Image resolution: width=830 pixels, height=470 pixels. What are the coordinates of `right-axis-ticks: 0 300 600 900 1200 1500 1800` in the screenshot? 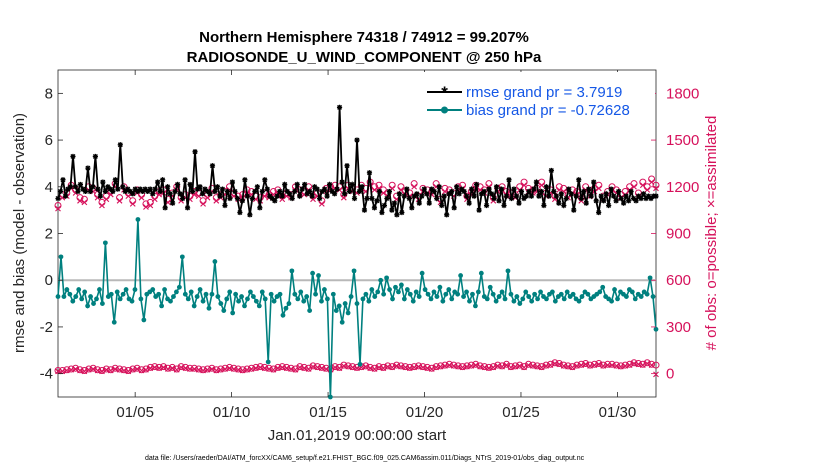 It's located at (675, 234).